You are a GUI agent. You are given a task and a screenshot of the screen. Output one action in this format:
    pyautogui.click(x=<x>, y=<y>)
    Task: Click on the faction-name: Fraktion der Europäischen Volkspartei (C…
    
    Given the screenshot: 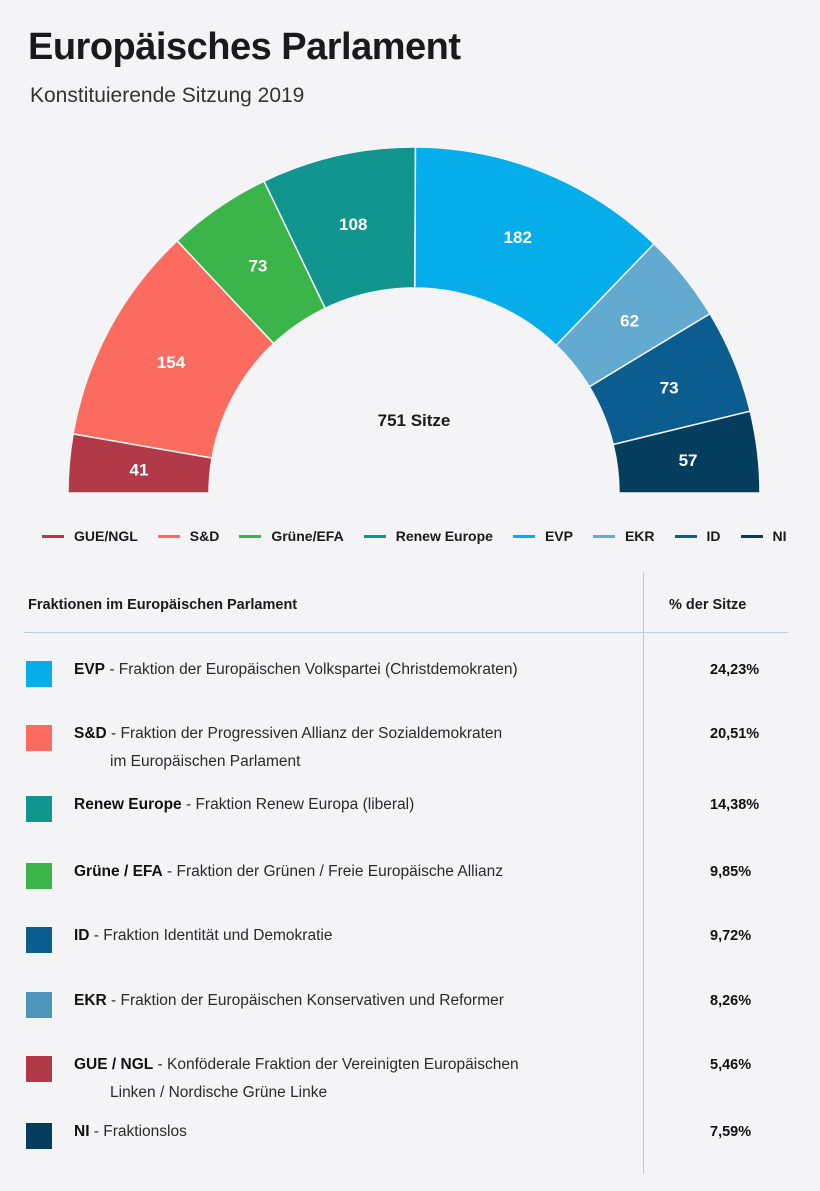 What is the action you would take?
    pyautogui.click(x=318, y=669)
    